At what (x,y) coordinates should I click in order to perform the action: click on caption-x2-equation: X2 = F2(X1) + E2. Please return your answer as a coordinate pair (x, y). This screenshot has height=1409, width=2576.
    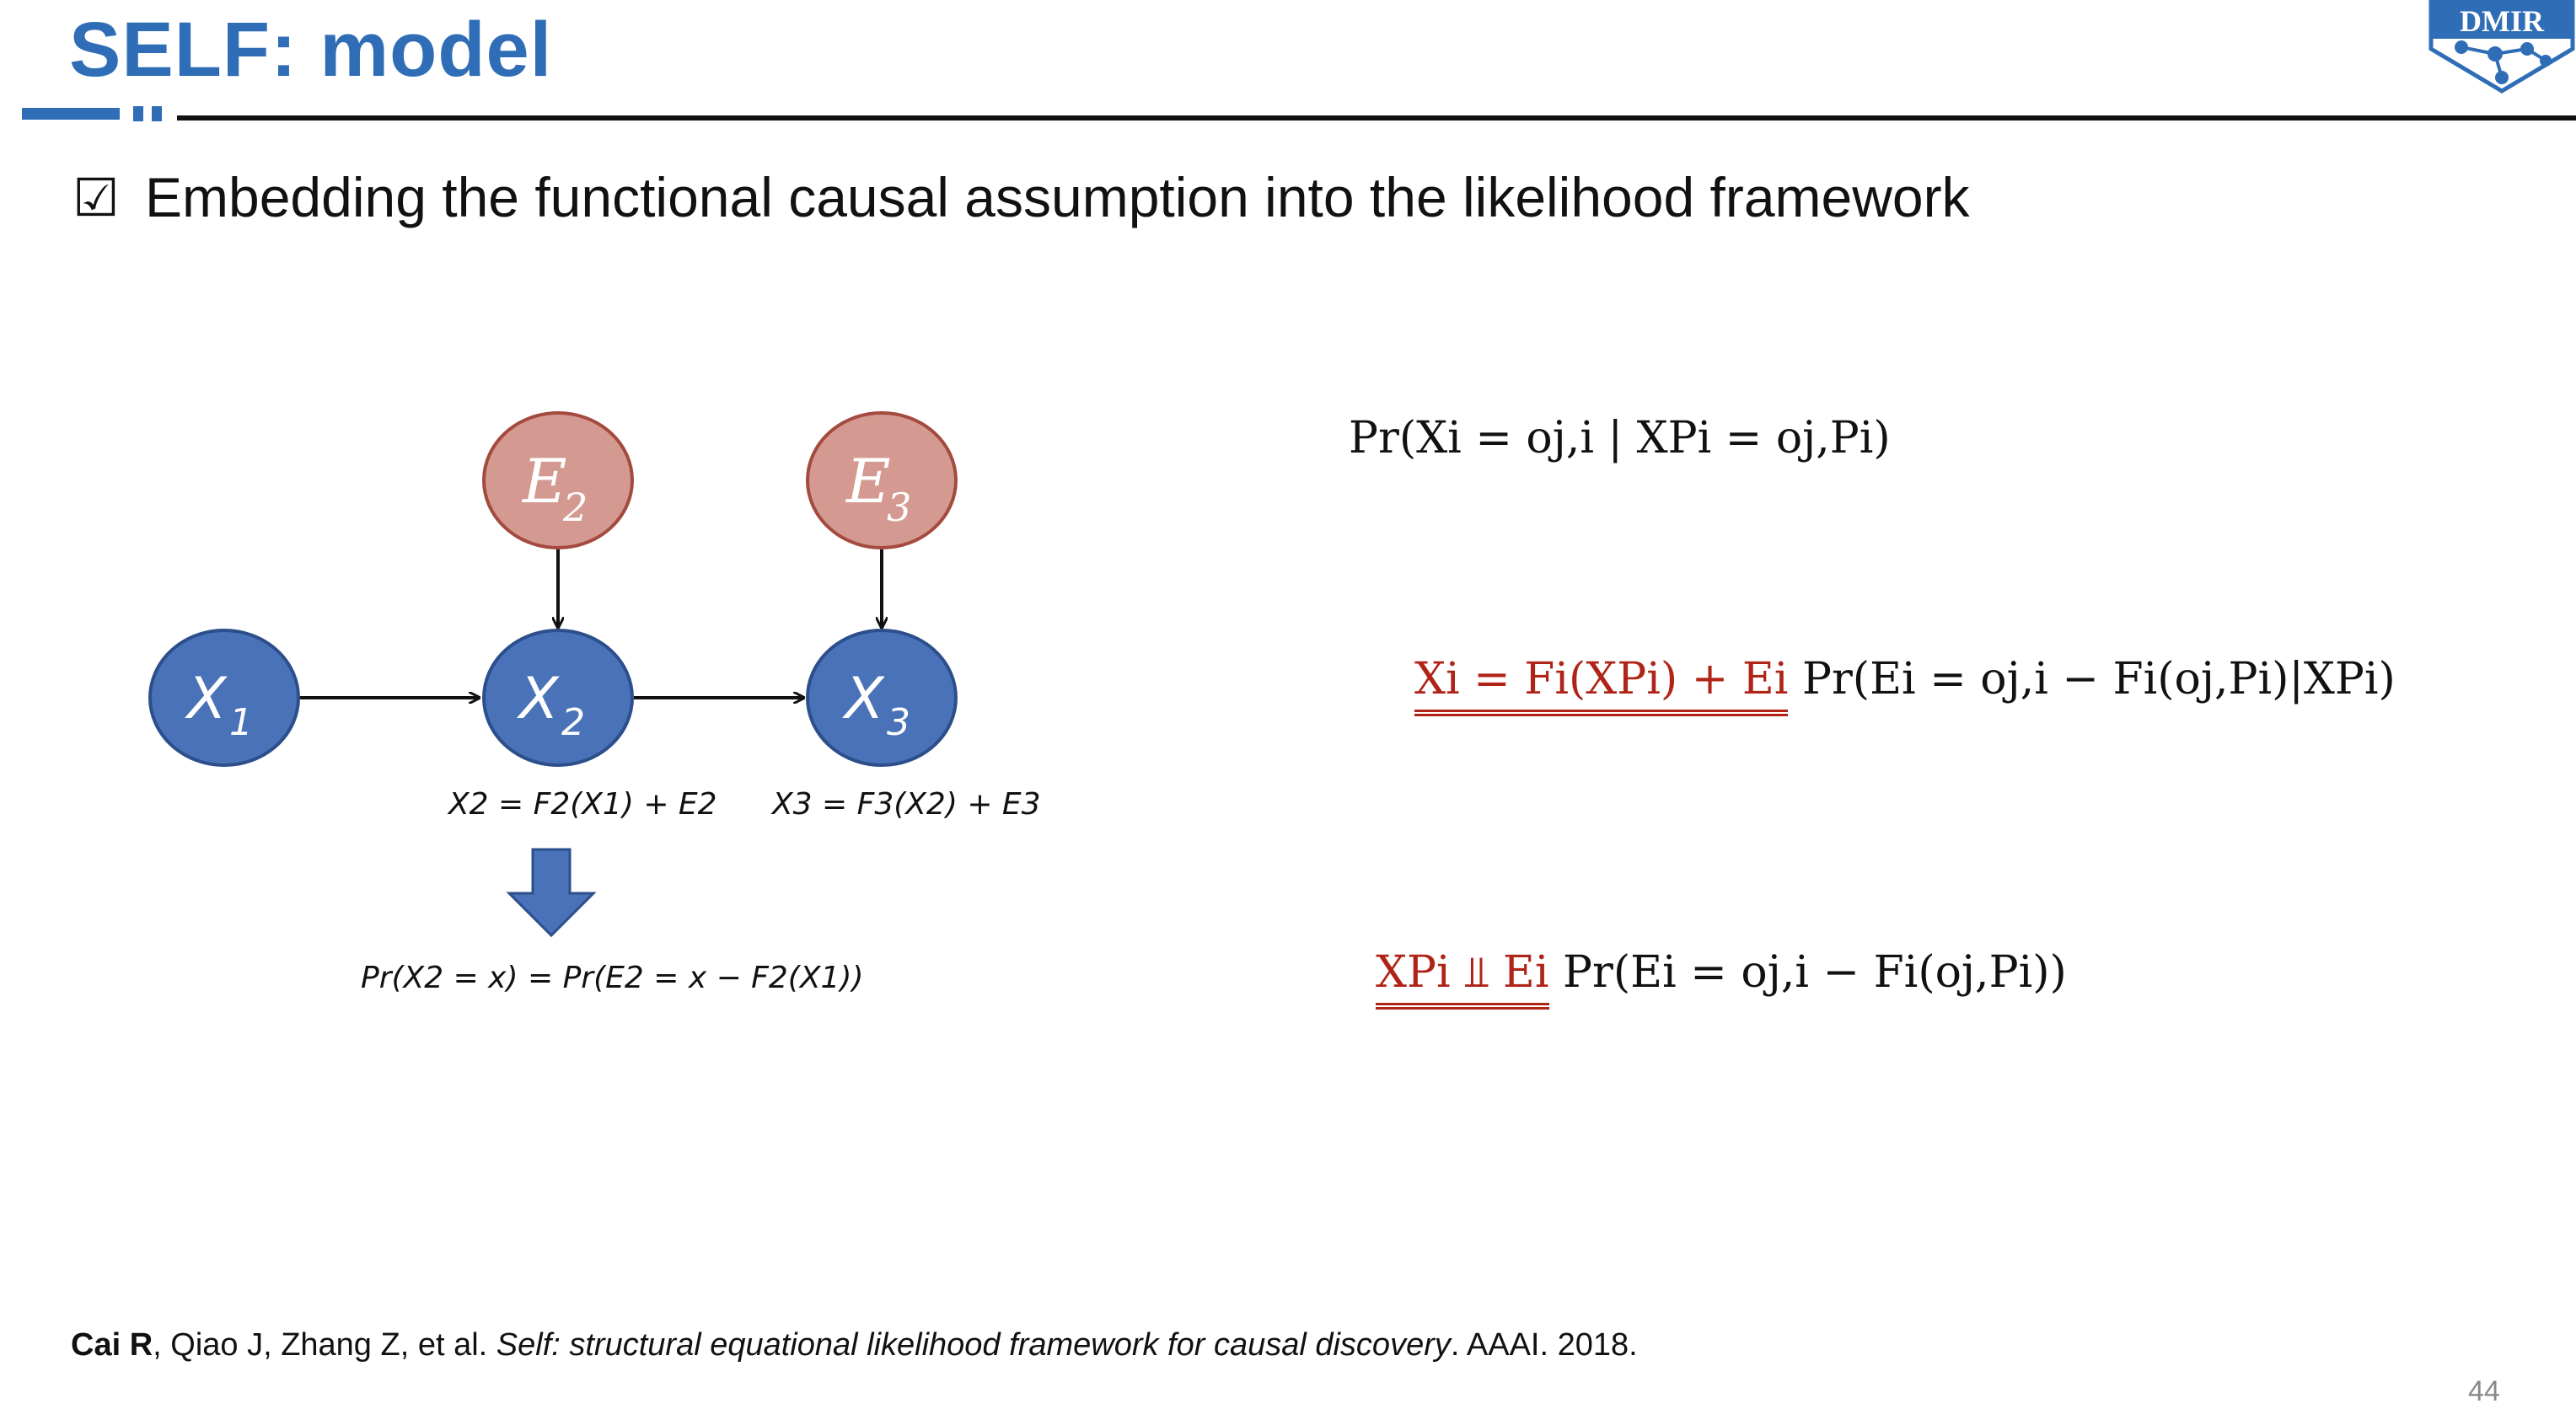
    Looking at the image, I should click on (582, 804).